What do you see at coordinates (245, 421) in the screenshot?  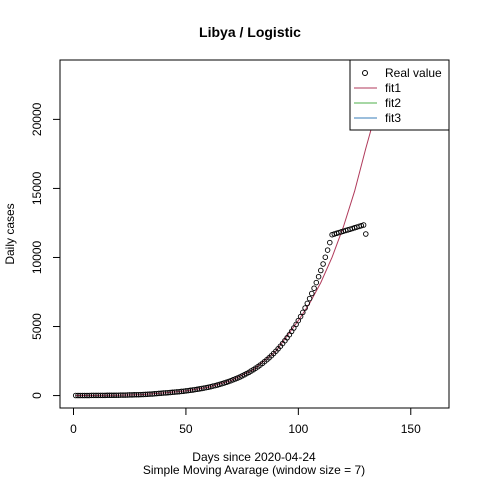 I see `x-axis: 0 50 100 150` at bounding box center [245, 421].